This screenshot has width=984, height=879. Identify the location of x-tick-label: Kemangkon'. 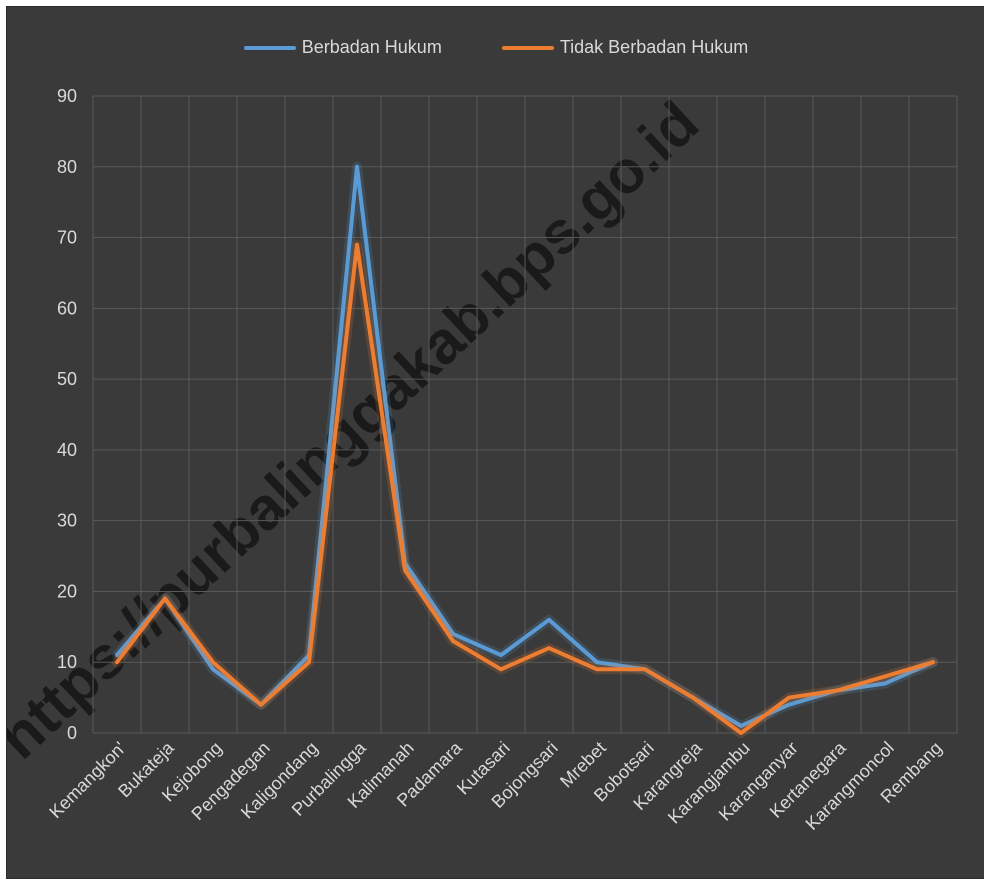
(87, 780).